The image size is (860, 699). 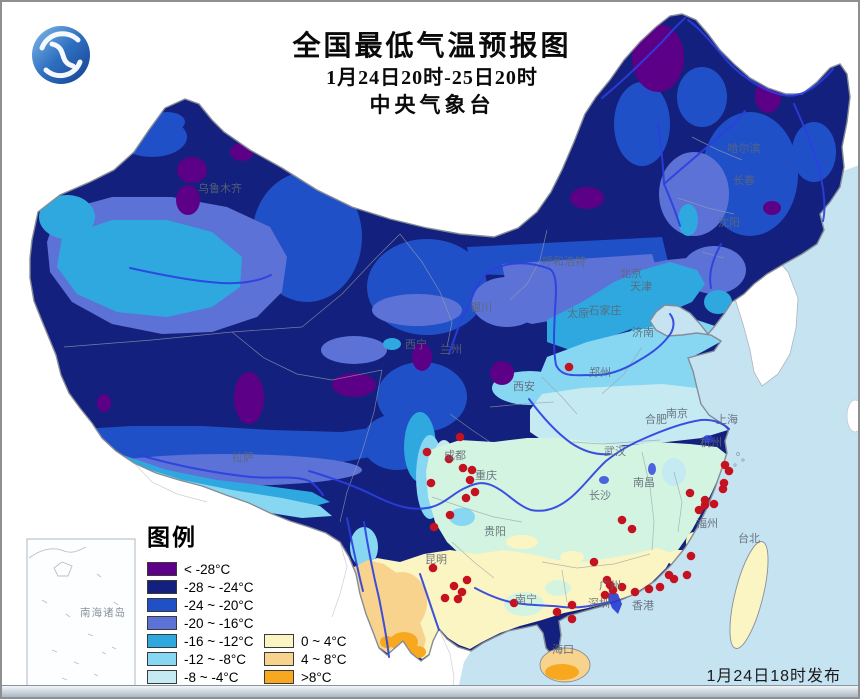 What do you see at coordinates (677, 413) in the screenshot?
I see `city-label: 南京` at bounding box center [677, 413].